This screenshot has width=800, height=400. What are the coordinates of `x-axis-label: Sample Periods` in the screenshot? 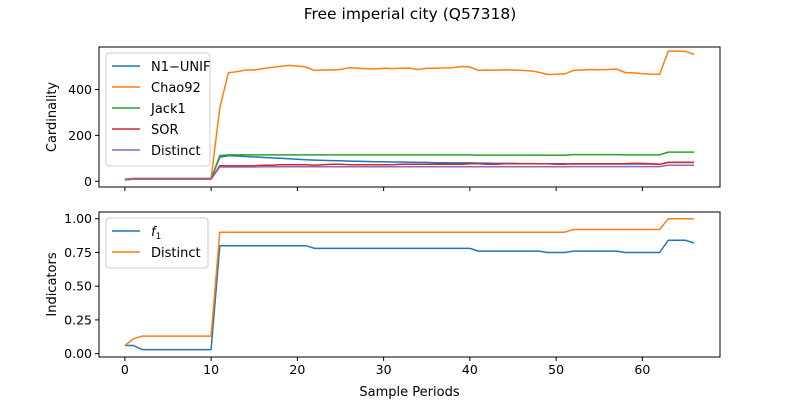 It's located at (409, 392).